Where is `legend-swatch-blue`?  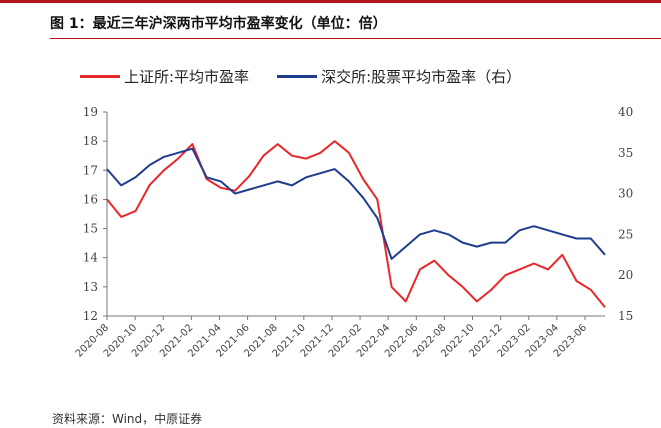
legend-swatch-blue is located at coordinates (297, 76).